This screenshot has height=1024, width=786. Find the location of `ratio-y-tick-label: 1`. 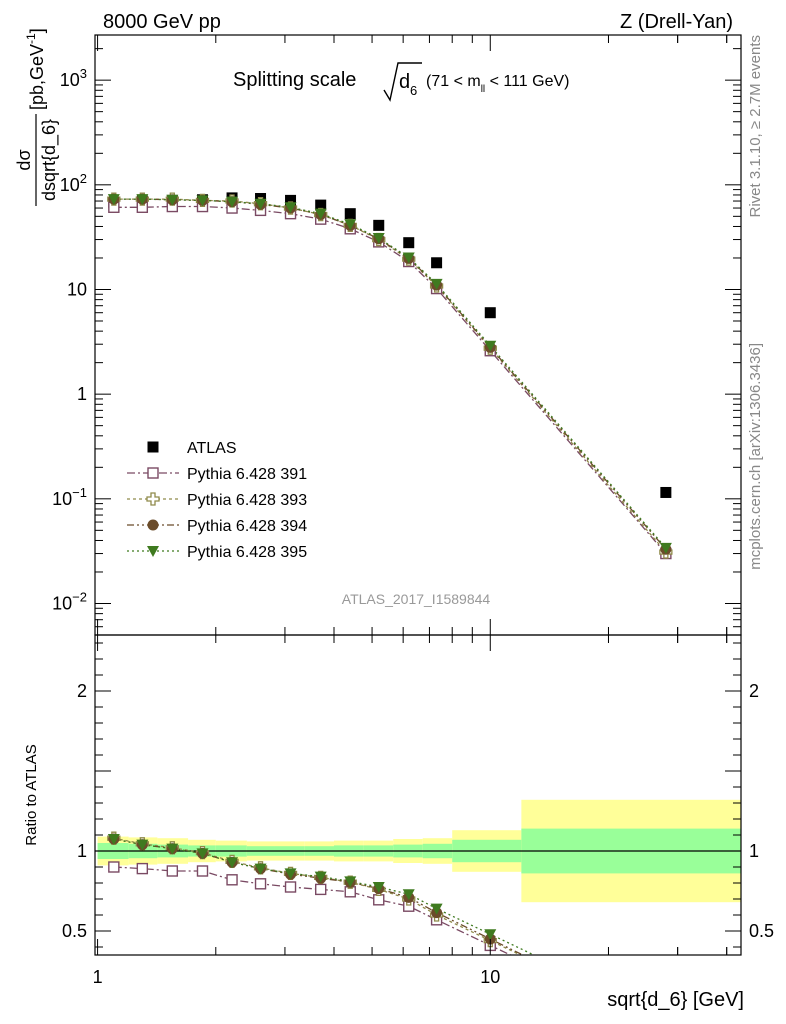

ratio-y-tick-label: 1 is located at coordinates (82, 851).